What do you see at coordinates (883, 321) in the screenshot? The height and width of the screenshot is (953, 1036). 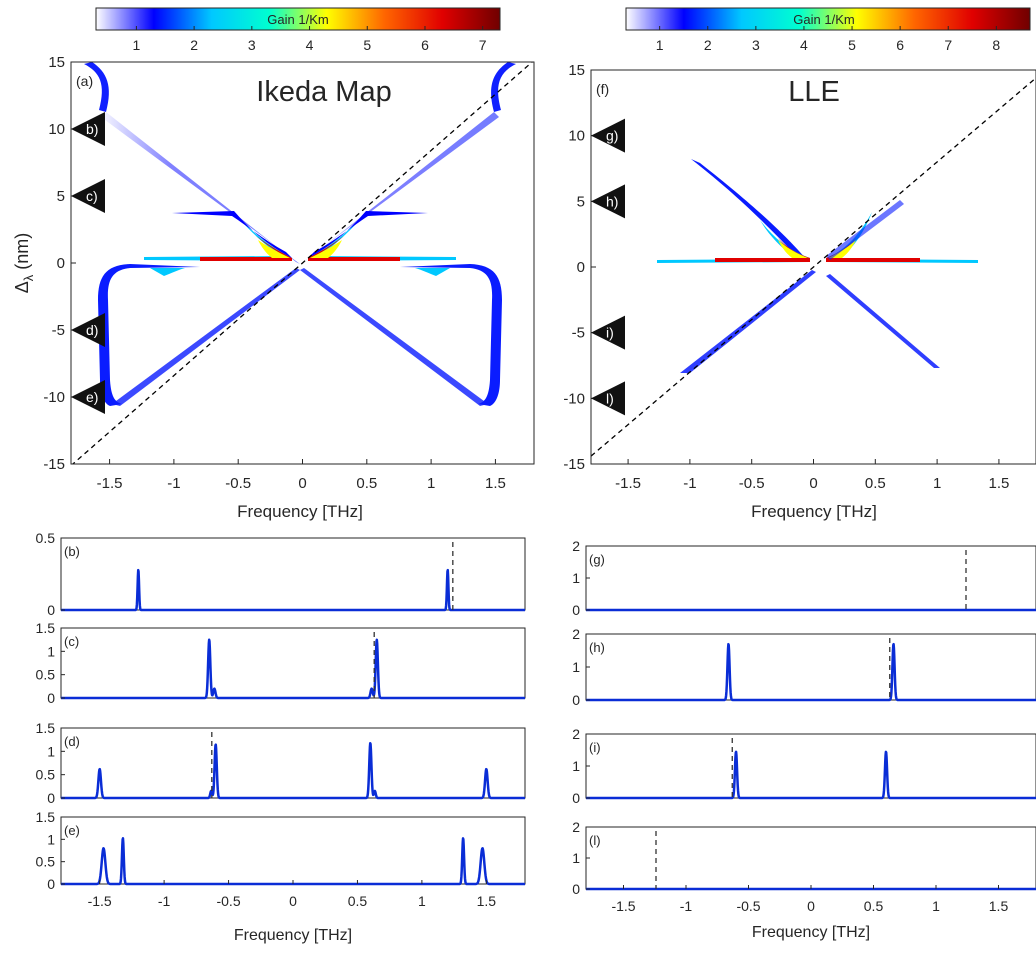 I see `gain-diag-lower-right-f` at bounding box center [883, 321].